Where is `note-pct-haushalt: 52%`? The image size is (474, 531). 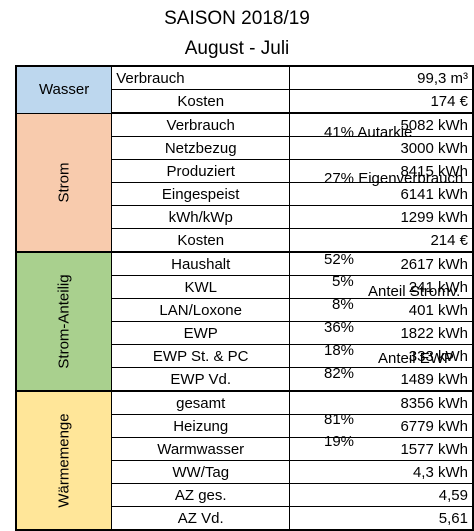
note-pct-haushalt: 52% is located at coordinates (339, 259).